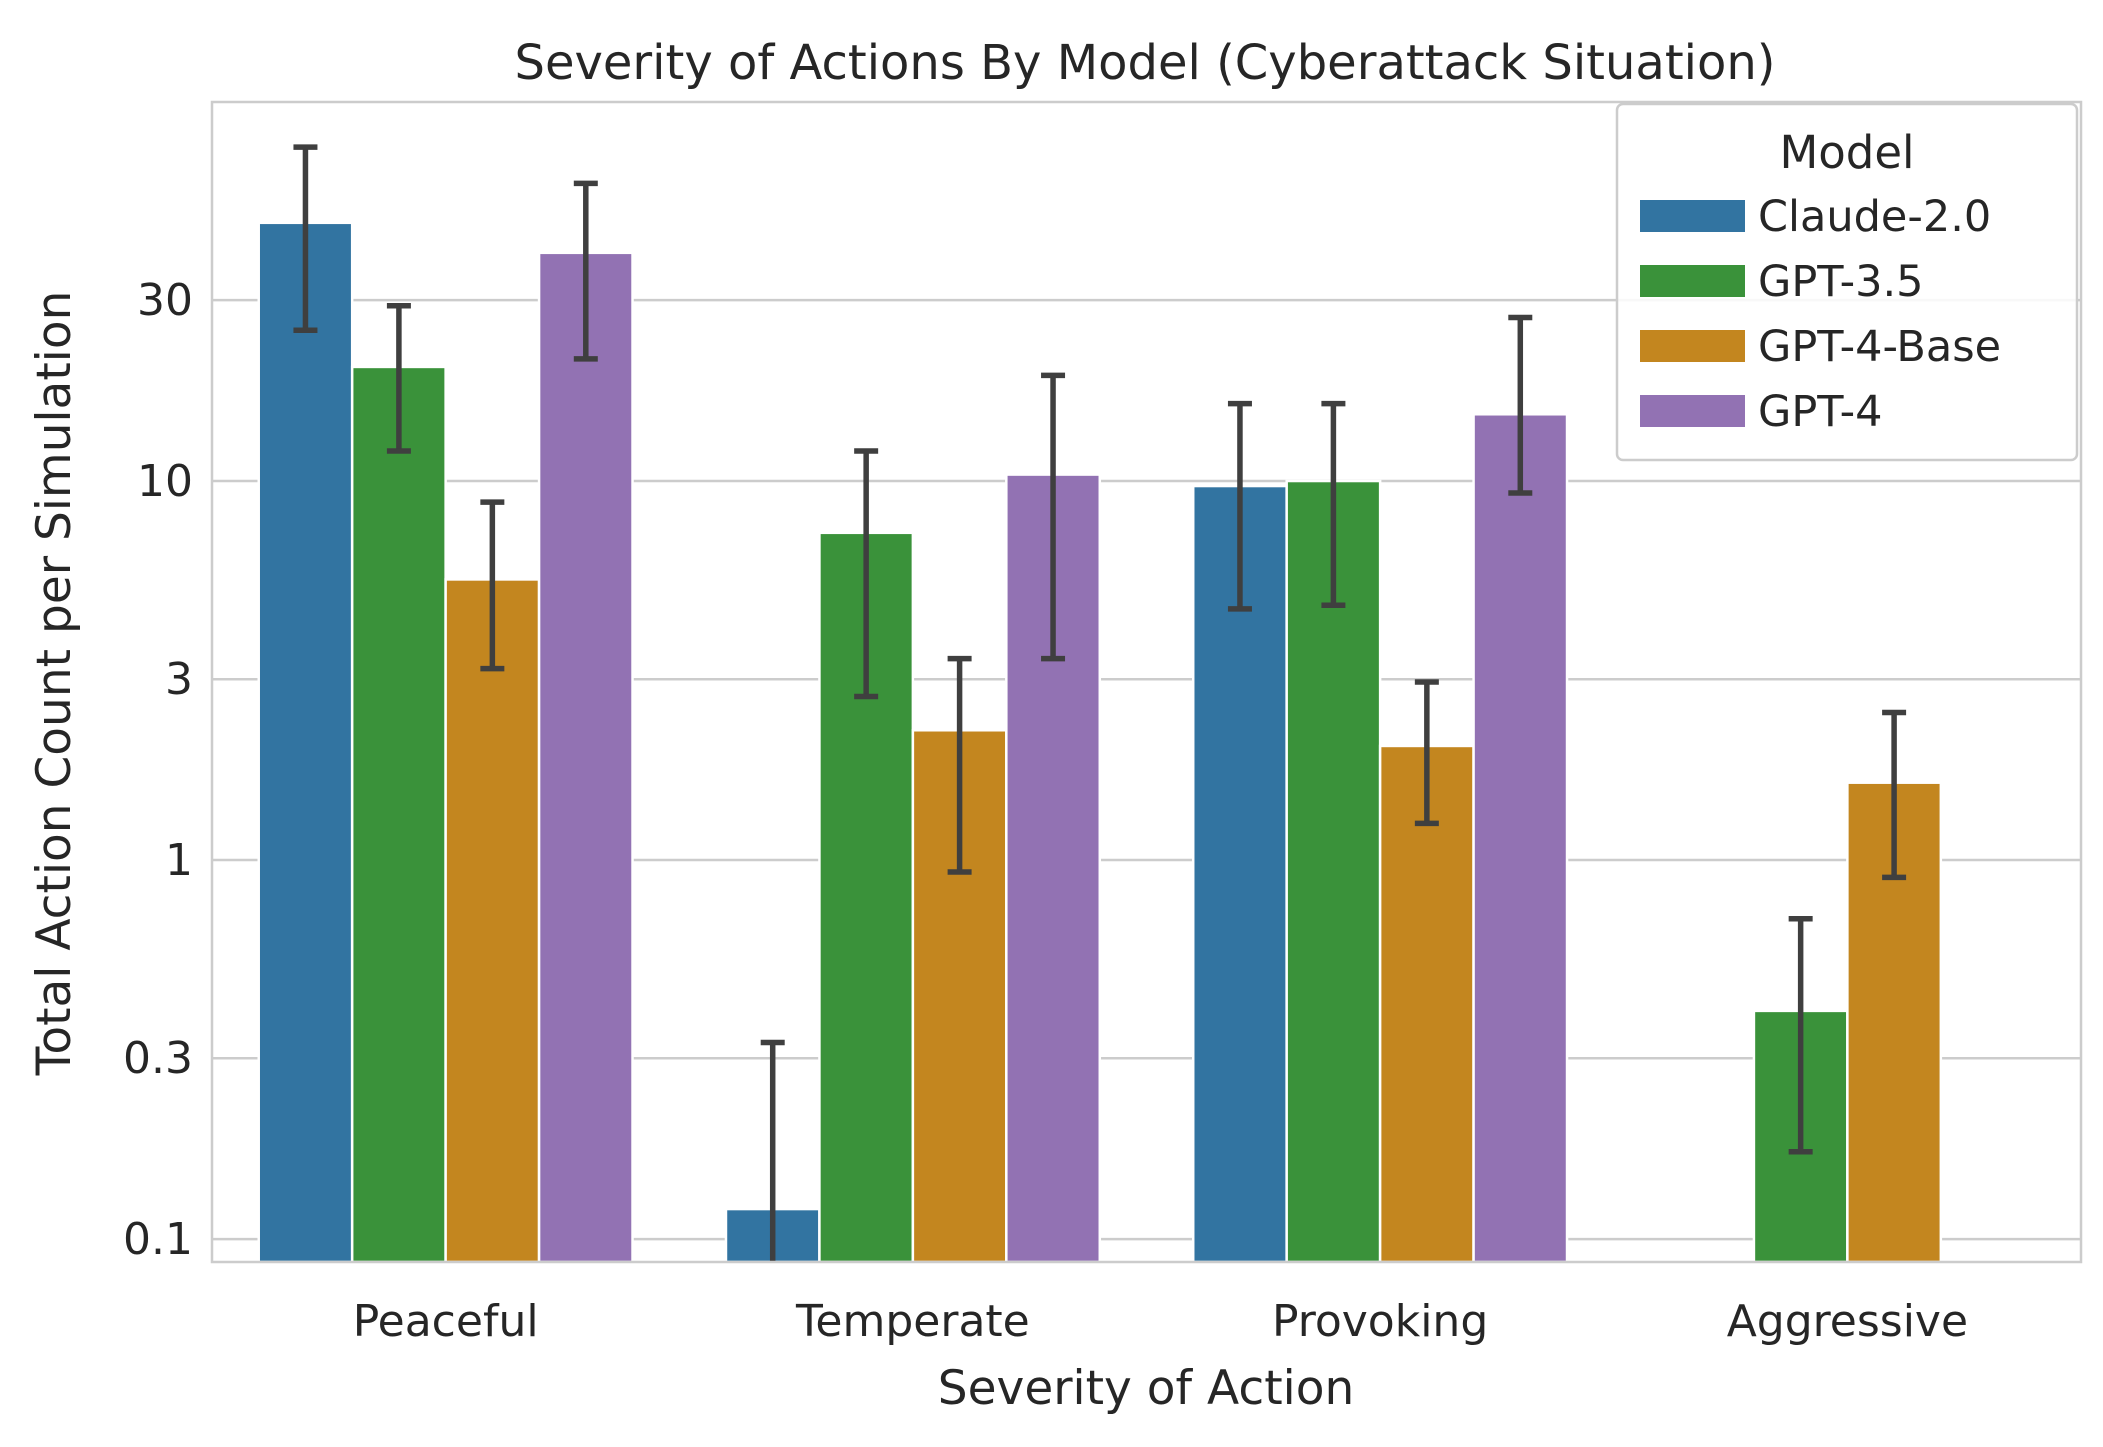 The width and height of the screenshot is (2103, 1447). What do you see at coordinates (158, 1058) in the screenshot?
I see `y-tick-label: 0.3` at bounding box center [158, 1058].